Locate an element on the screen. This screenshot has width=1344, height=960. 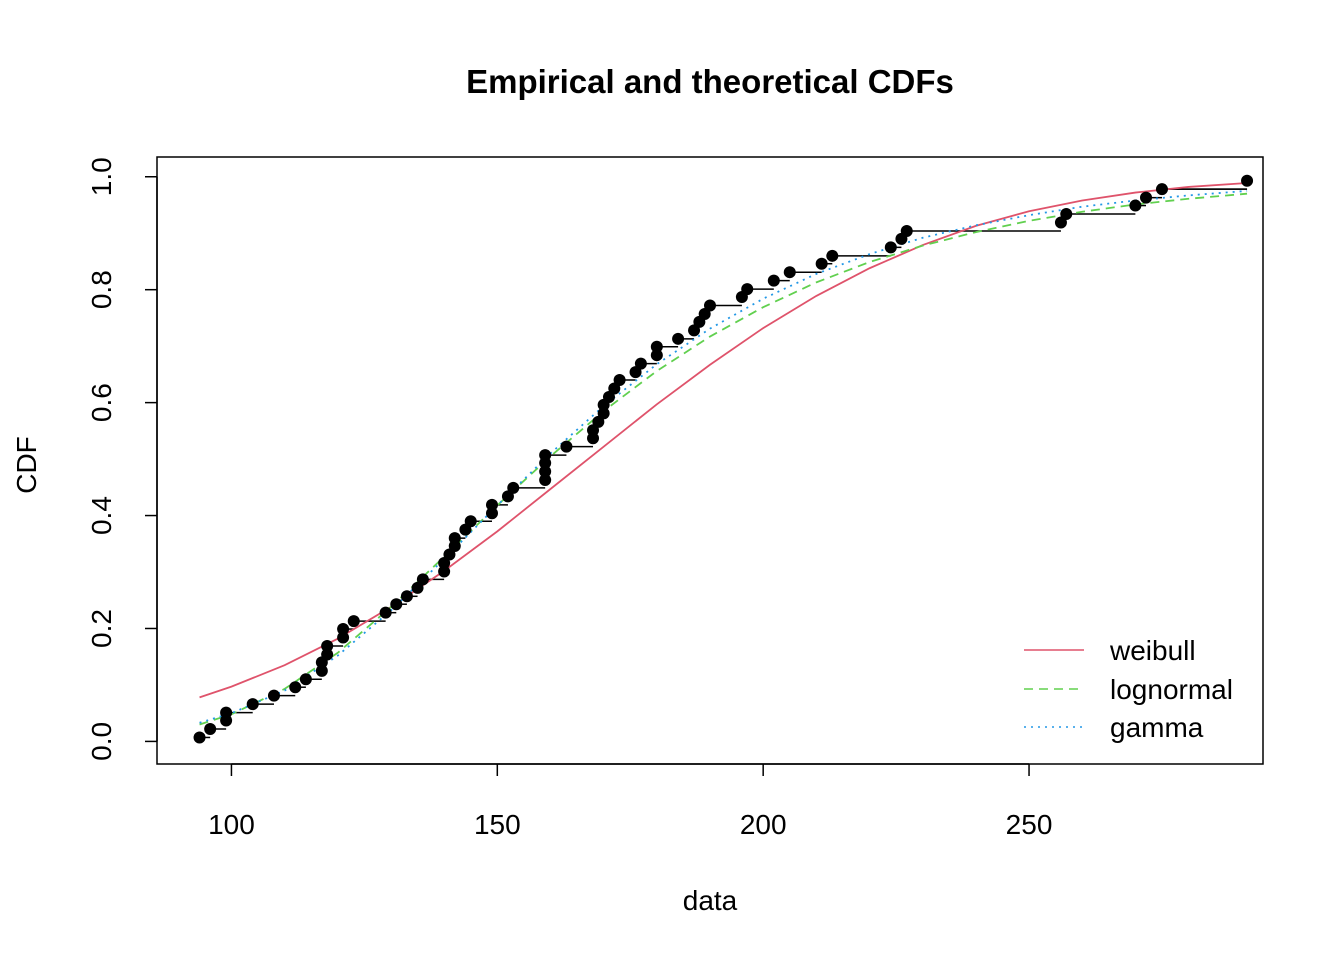
y-tick-label: 0.0 is located at coordinates (101, 741).